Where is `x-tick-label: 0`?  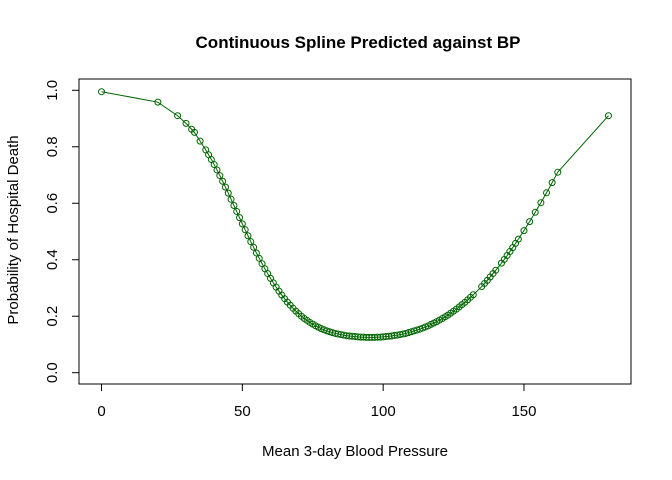
x-tick-label: 0 is located at coordinates (101, 411).